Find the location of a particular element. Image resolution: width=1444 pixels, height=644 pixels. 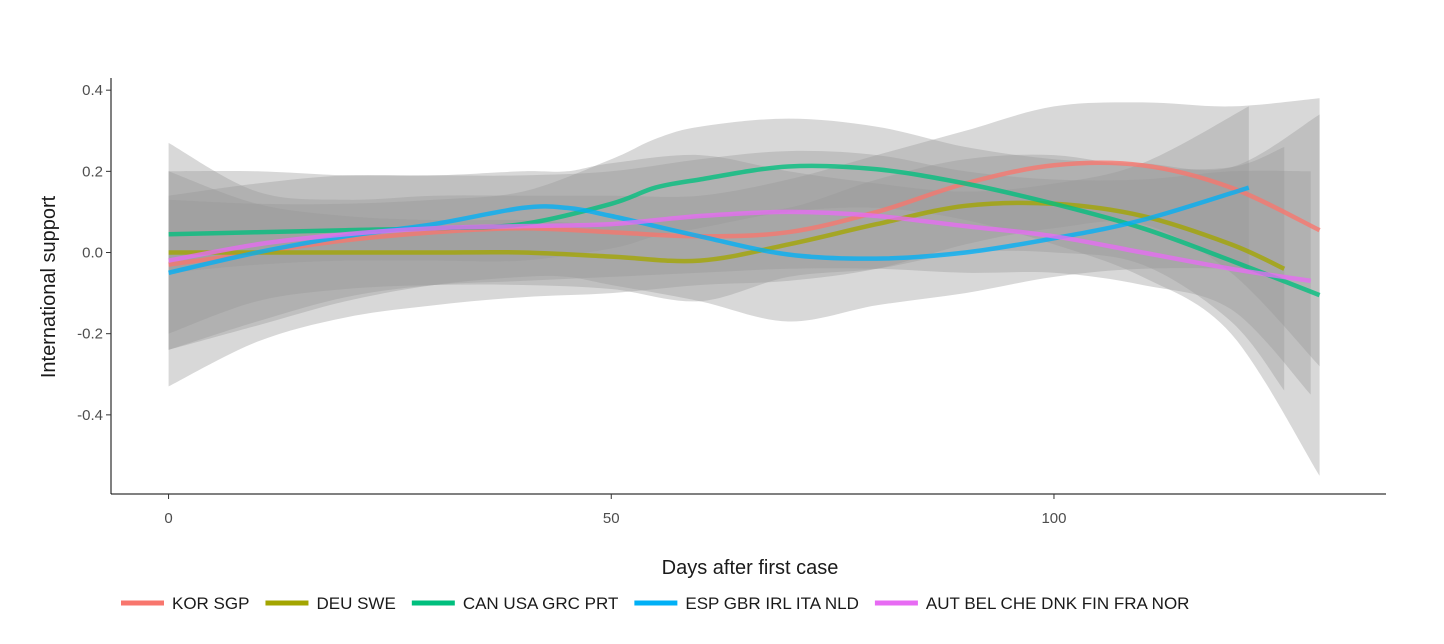

legend-item: CAN USA GRC PRT is located at coordinates (515, 603).